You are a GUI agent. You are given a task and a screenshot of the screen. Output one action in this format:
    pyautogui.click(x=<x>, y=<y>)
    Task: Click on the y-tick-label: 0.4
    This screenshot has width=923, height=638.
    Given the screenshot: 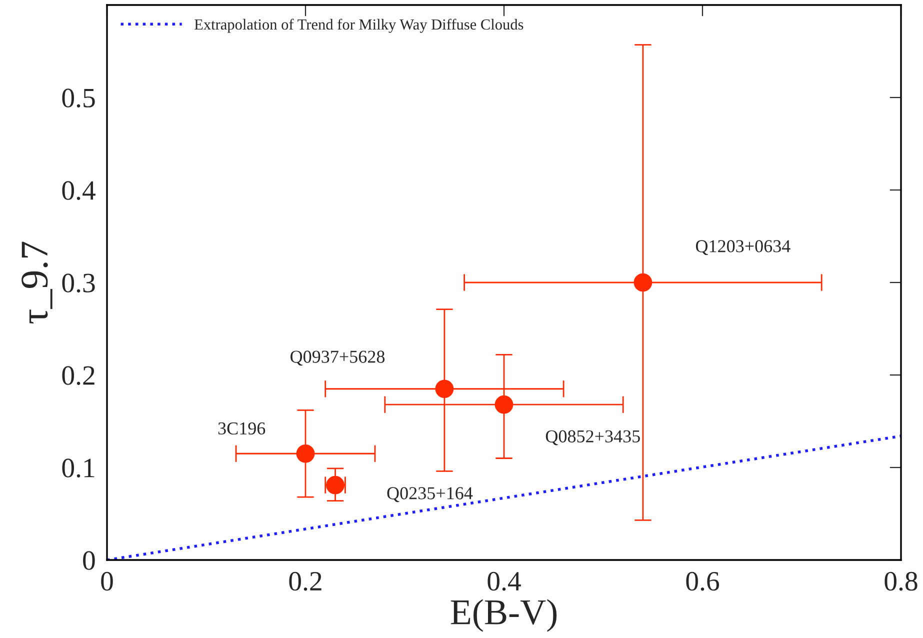 What is the action you would take?
    pyautogui.click(x=79, y=190)
    